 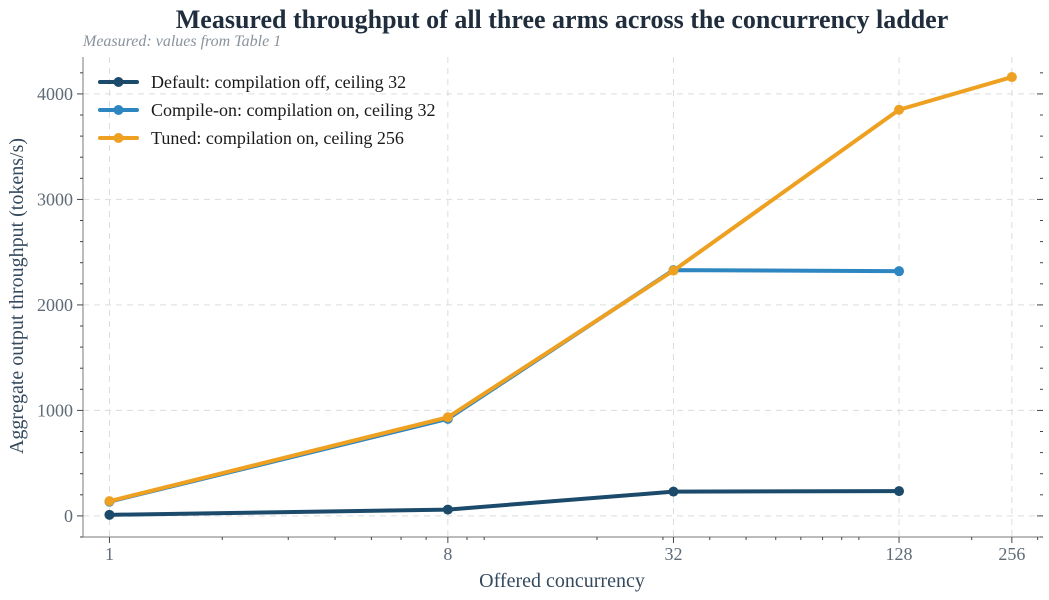 I want to click on y-tick-label: 0, so click(x=68, y=516).